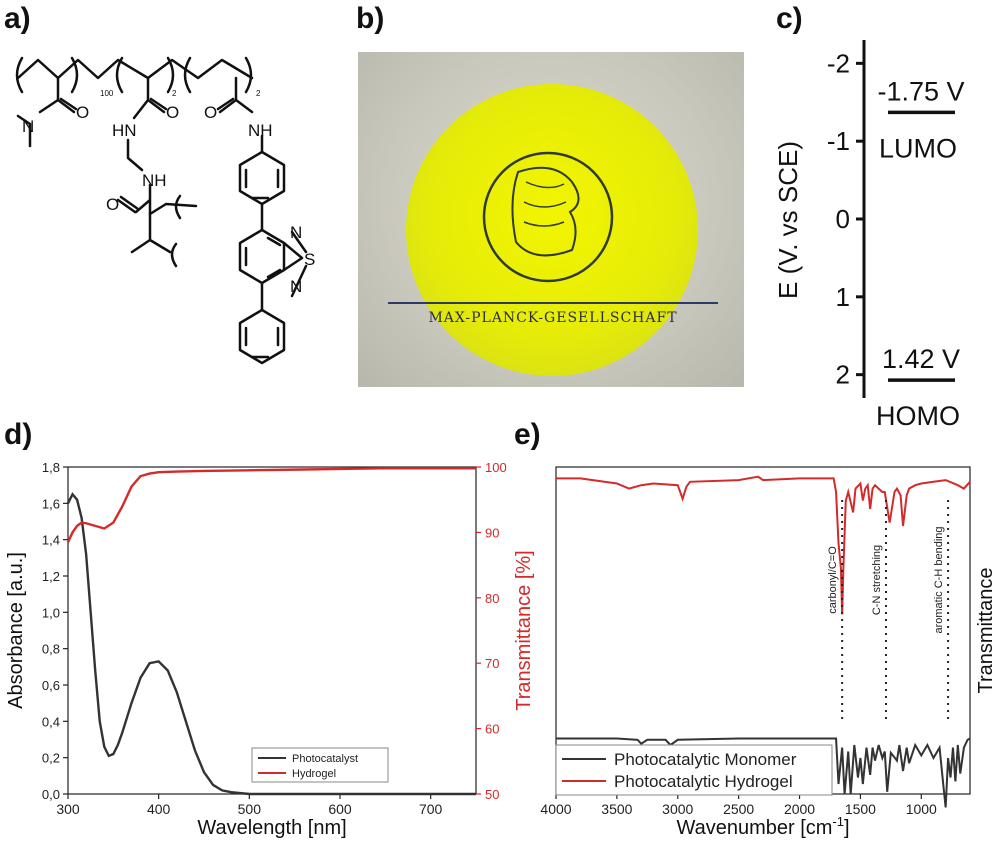  I want to click on subscript-2b: 2, so click(258, 93).